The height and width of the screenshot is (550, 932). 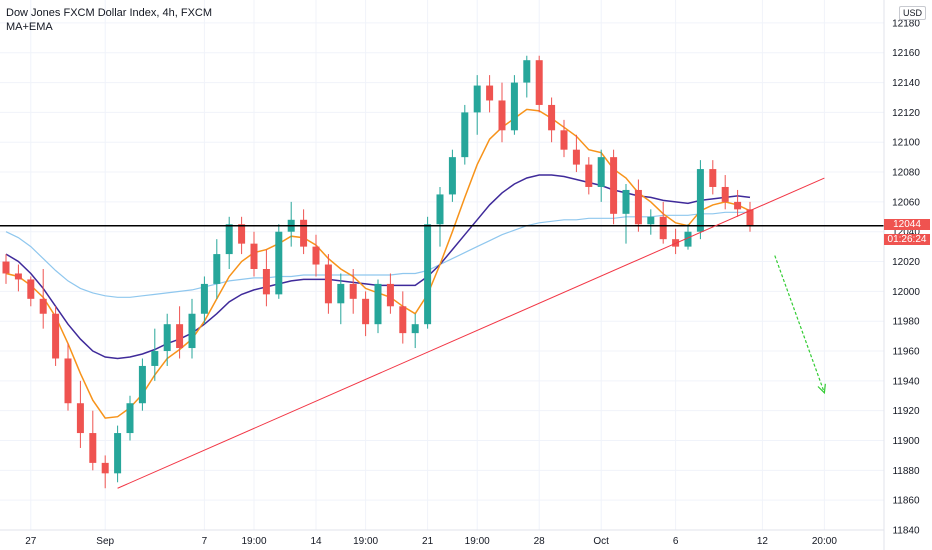 What do you see at coordinates (906, 113) in the screenshot?
I see `y-tick-label: 12120` at bounding box center [906, 113].